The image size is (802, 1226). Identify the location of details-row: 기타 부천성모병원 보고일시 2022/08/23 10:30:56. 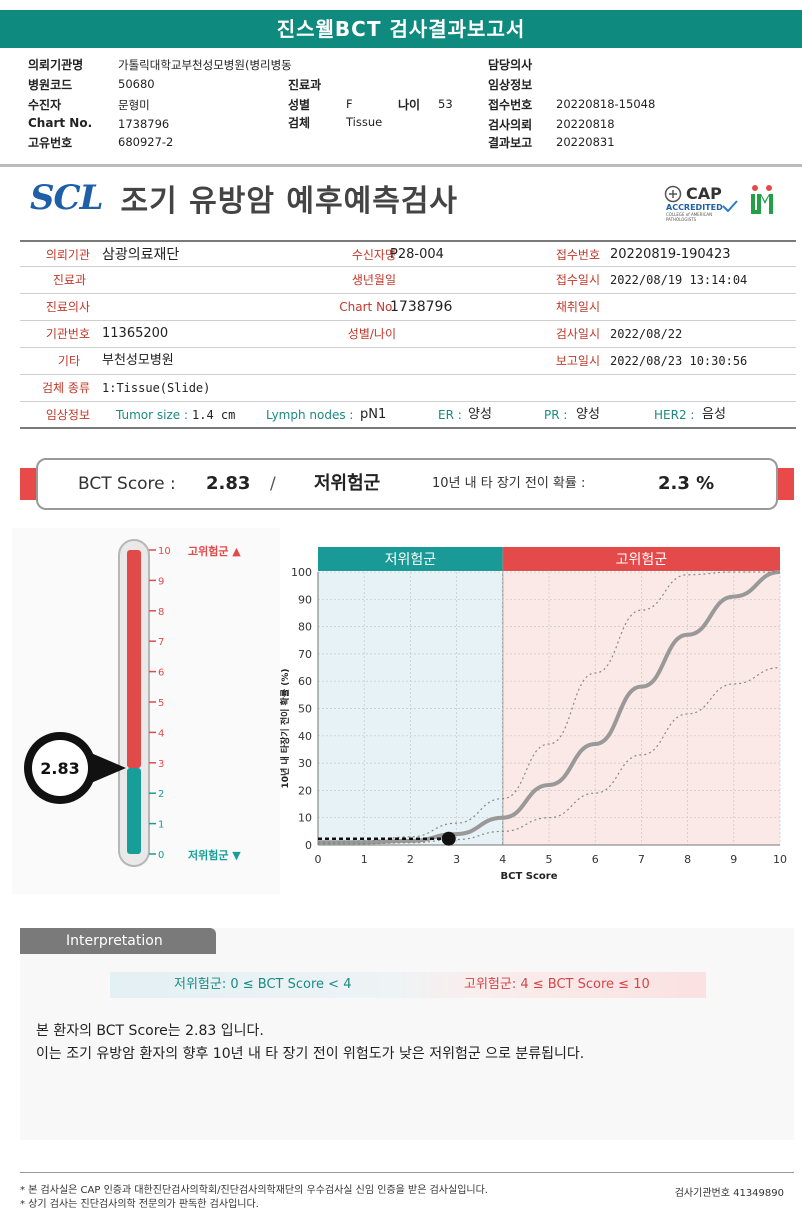
(408, 361).